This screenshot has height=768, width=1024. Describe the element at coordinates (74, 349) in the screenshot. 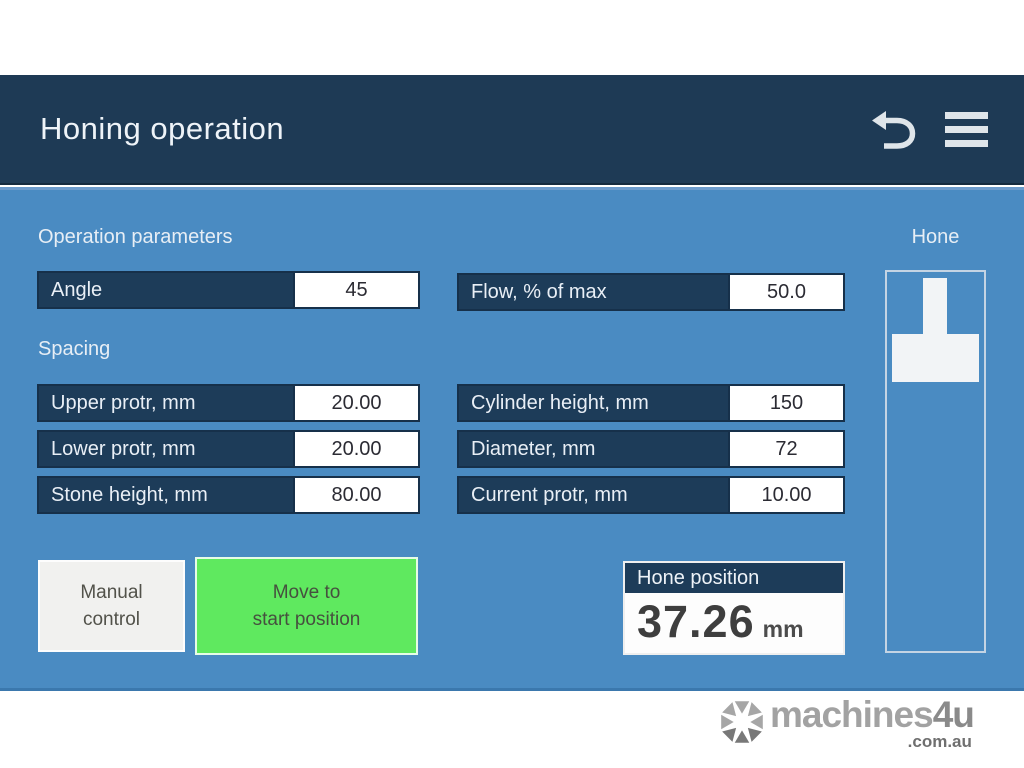

I see `spacing-heading: Spacing` at that location.